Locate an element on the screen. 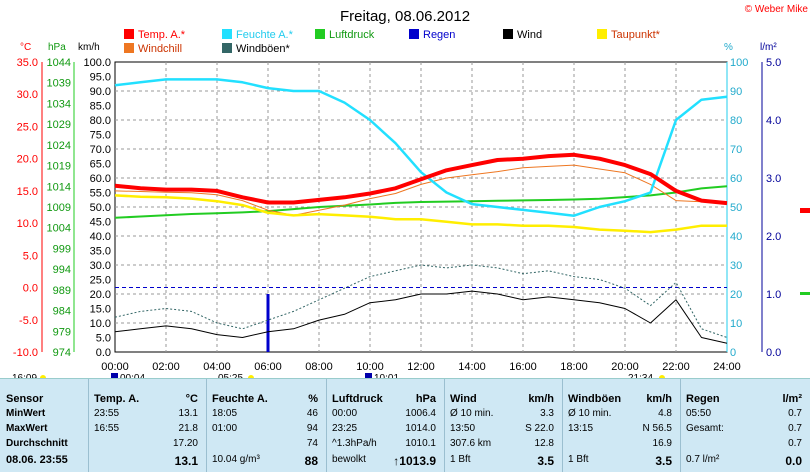  cell-value: 94 is located at coordinates (312, 428).